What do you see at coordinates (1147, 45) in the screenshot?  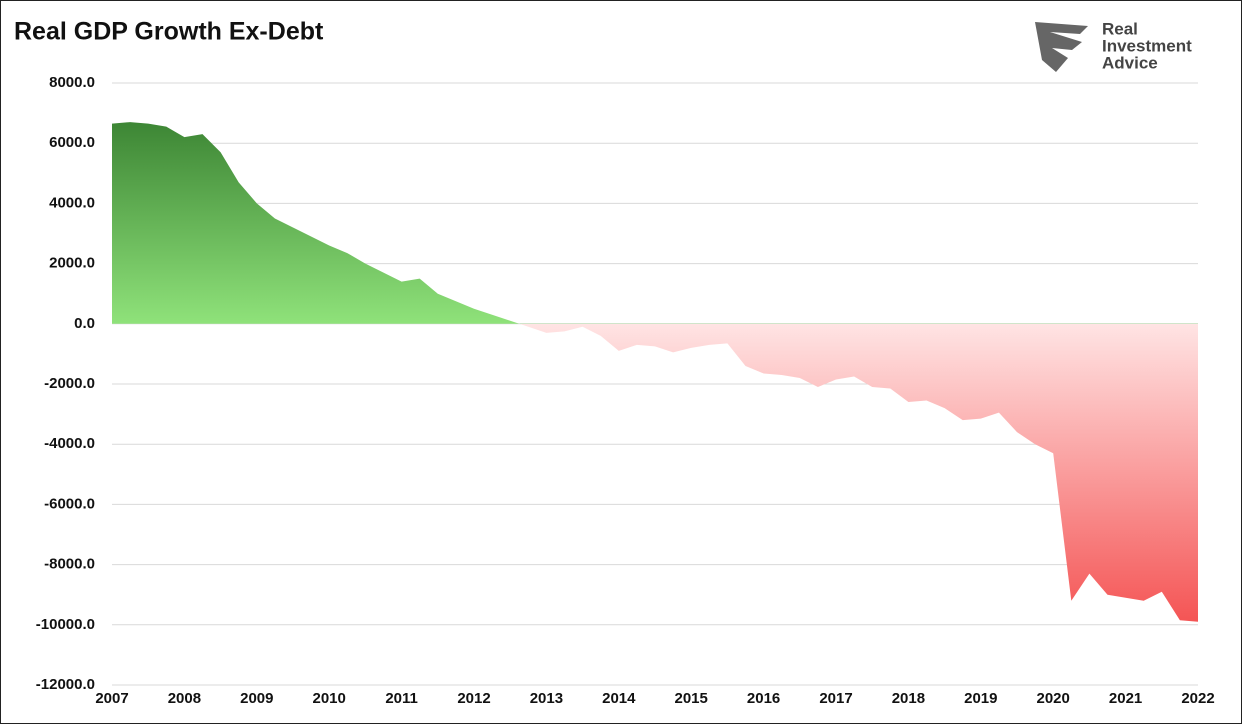 I see `logo-text: Investment` at bounding box center [1147, 45].